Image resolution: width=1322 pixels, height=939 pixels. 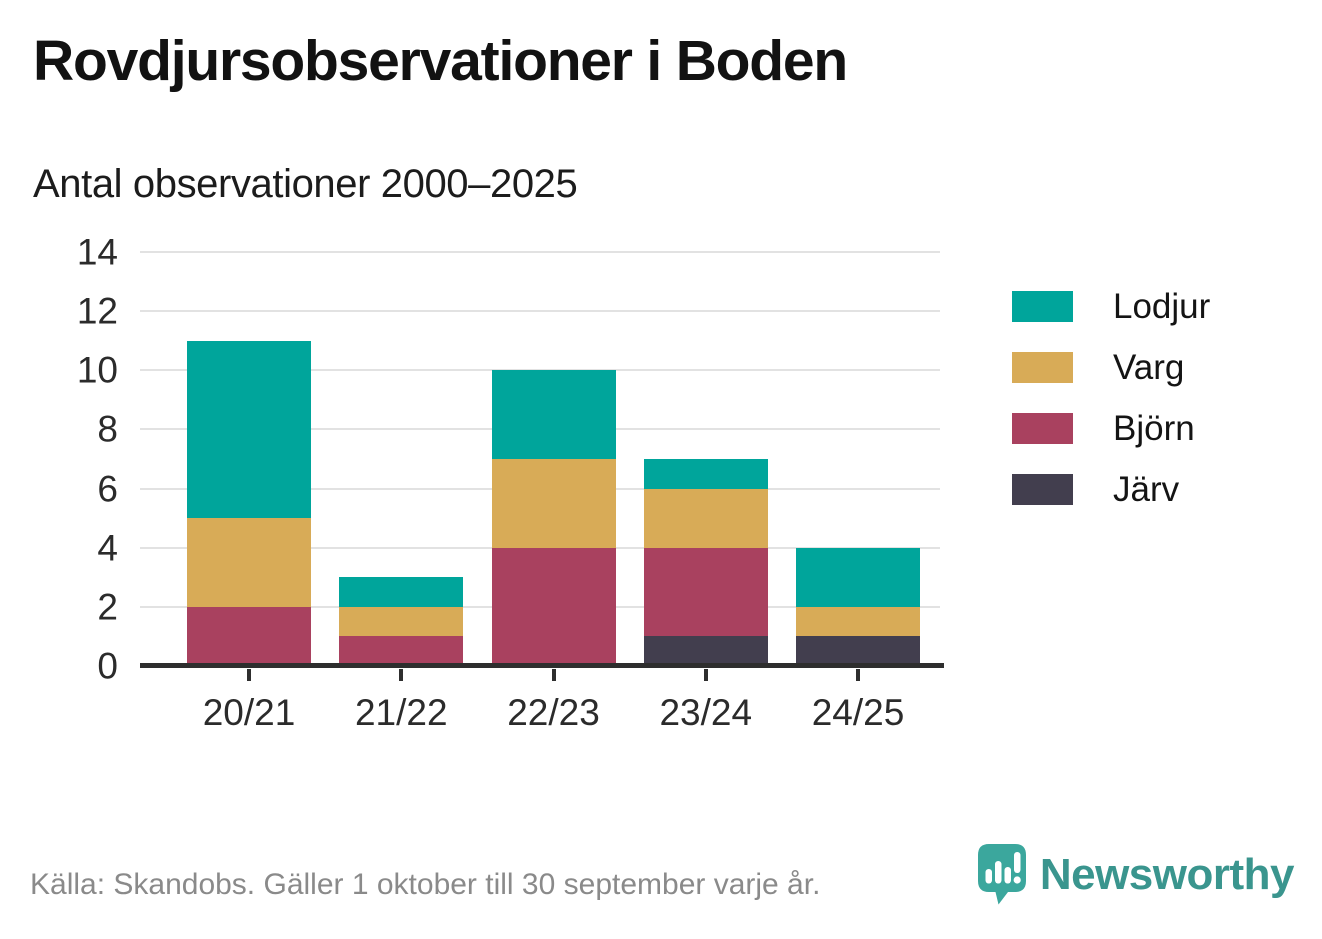 What do you see at coordinates (1111, 489) in the screenshot?
I see `legend-item-järv: Järv` at bounding box center [1111, 489].